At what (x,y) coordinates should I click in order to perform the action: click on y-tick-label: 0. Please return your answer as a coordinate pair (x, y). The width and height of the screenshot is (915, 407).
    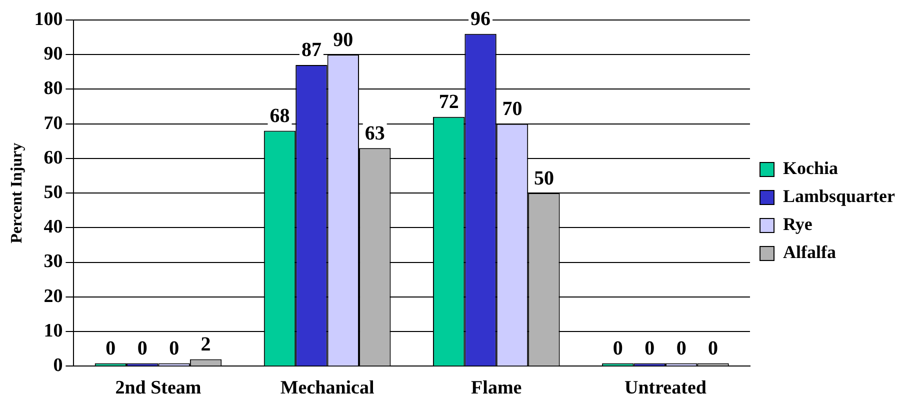
    Looking at the image, I should click on (58, 365).